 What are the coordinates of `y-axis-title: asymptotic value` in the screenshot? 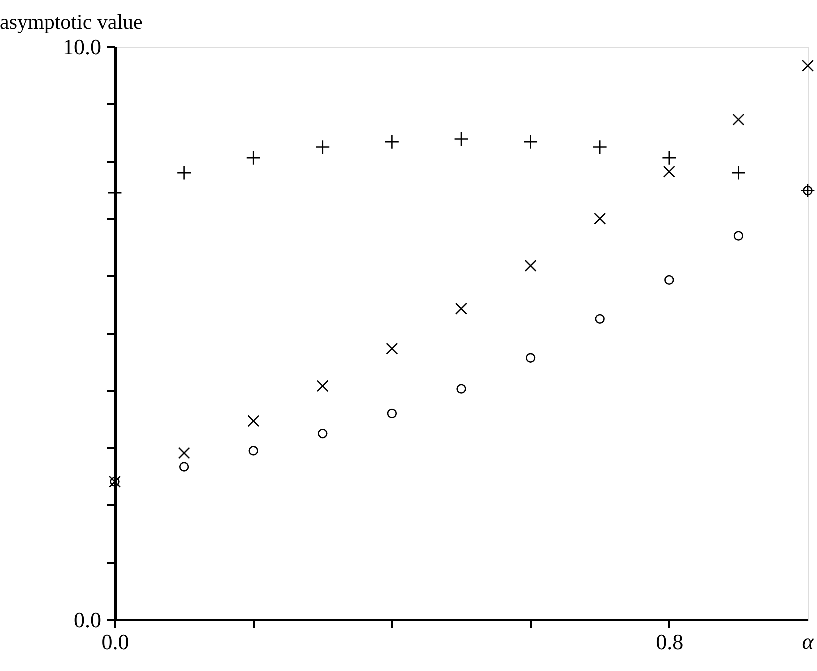 It's located at (71, 22).